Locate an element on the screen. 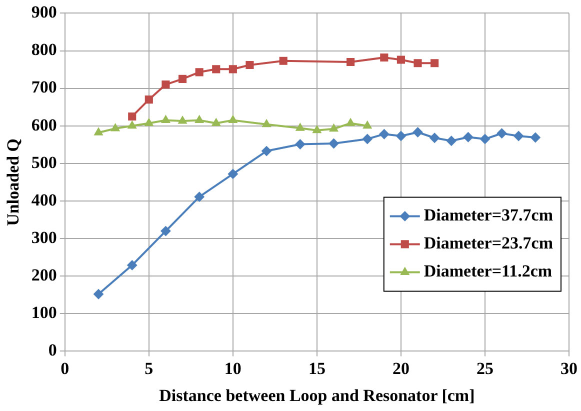 Image resolution: width=581 pixels, height=411 pixels. y-tick-label: 900 is located at coordinates (44, 12).